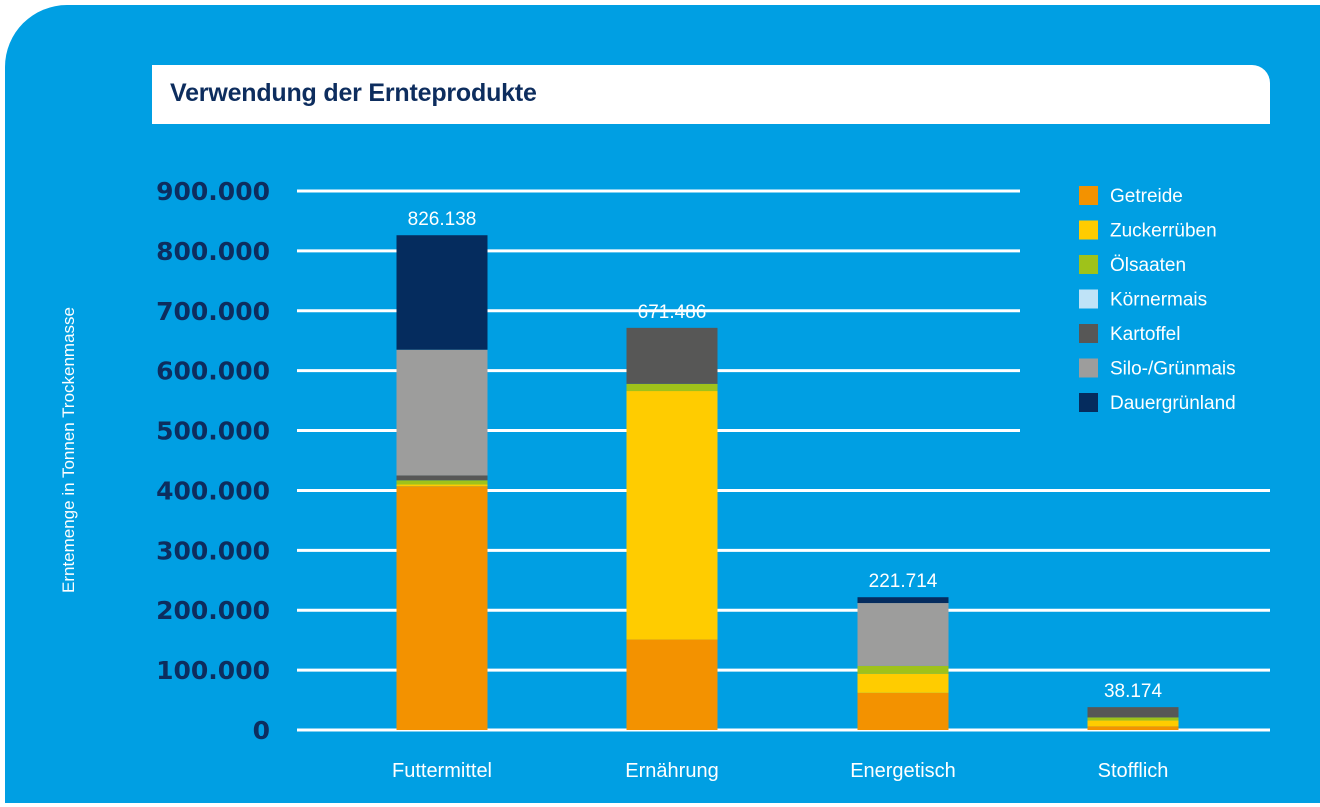 The height and width of the screenshot is (807, 1320). Describe the element at coordinates (1148, 265) in the screenshot. I see `legend-label: Ölsaaten` at that location.